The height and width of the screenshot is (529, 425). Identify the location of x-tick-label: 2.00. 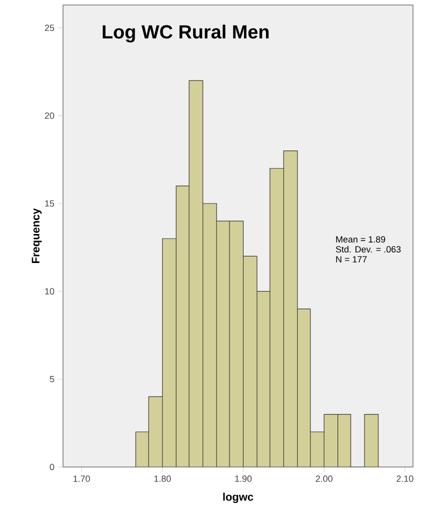
(324, 479).